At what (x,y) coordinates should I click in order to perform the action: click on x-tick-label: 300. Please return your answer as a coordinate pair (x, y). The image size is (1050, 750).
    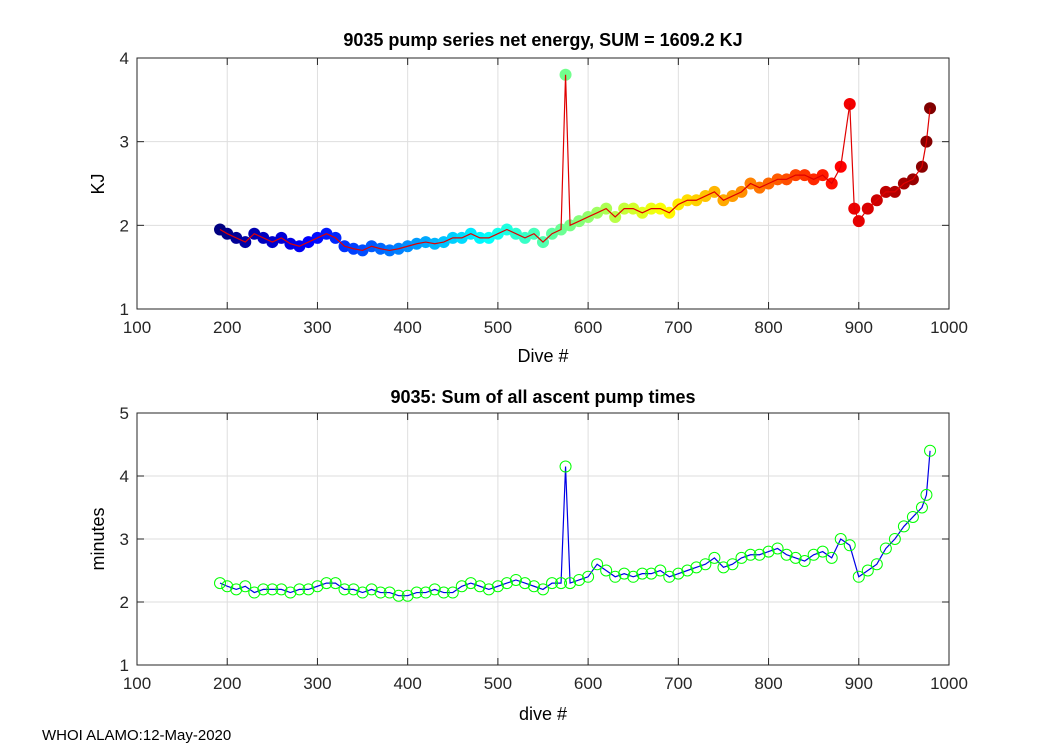
    Looking at the image, I should click on (317, 683).